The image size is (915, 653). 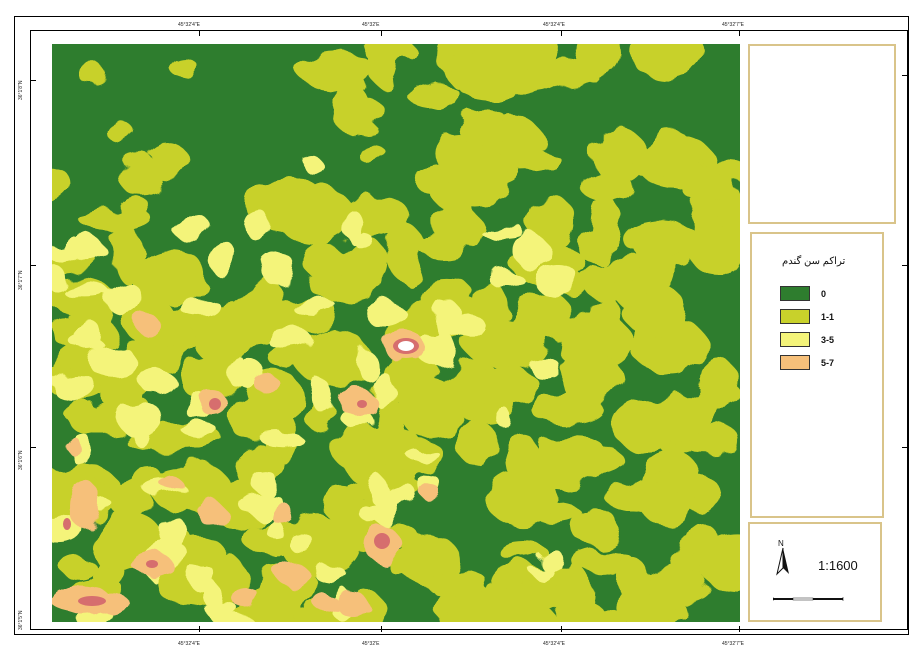 What do you see at coordinates (554, 25) in the screenshot?
I see `coord-top-3: 45°32'4"E` at bounding box center [554, 25].